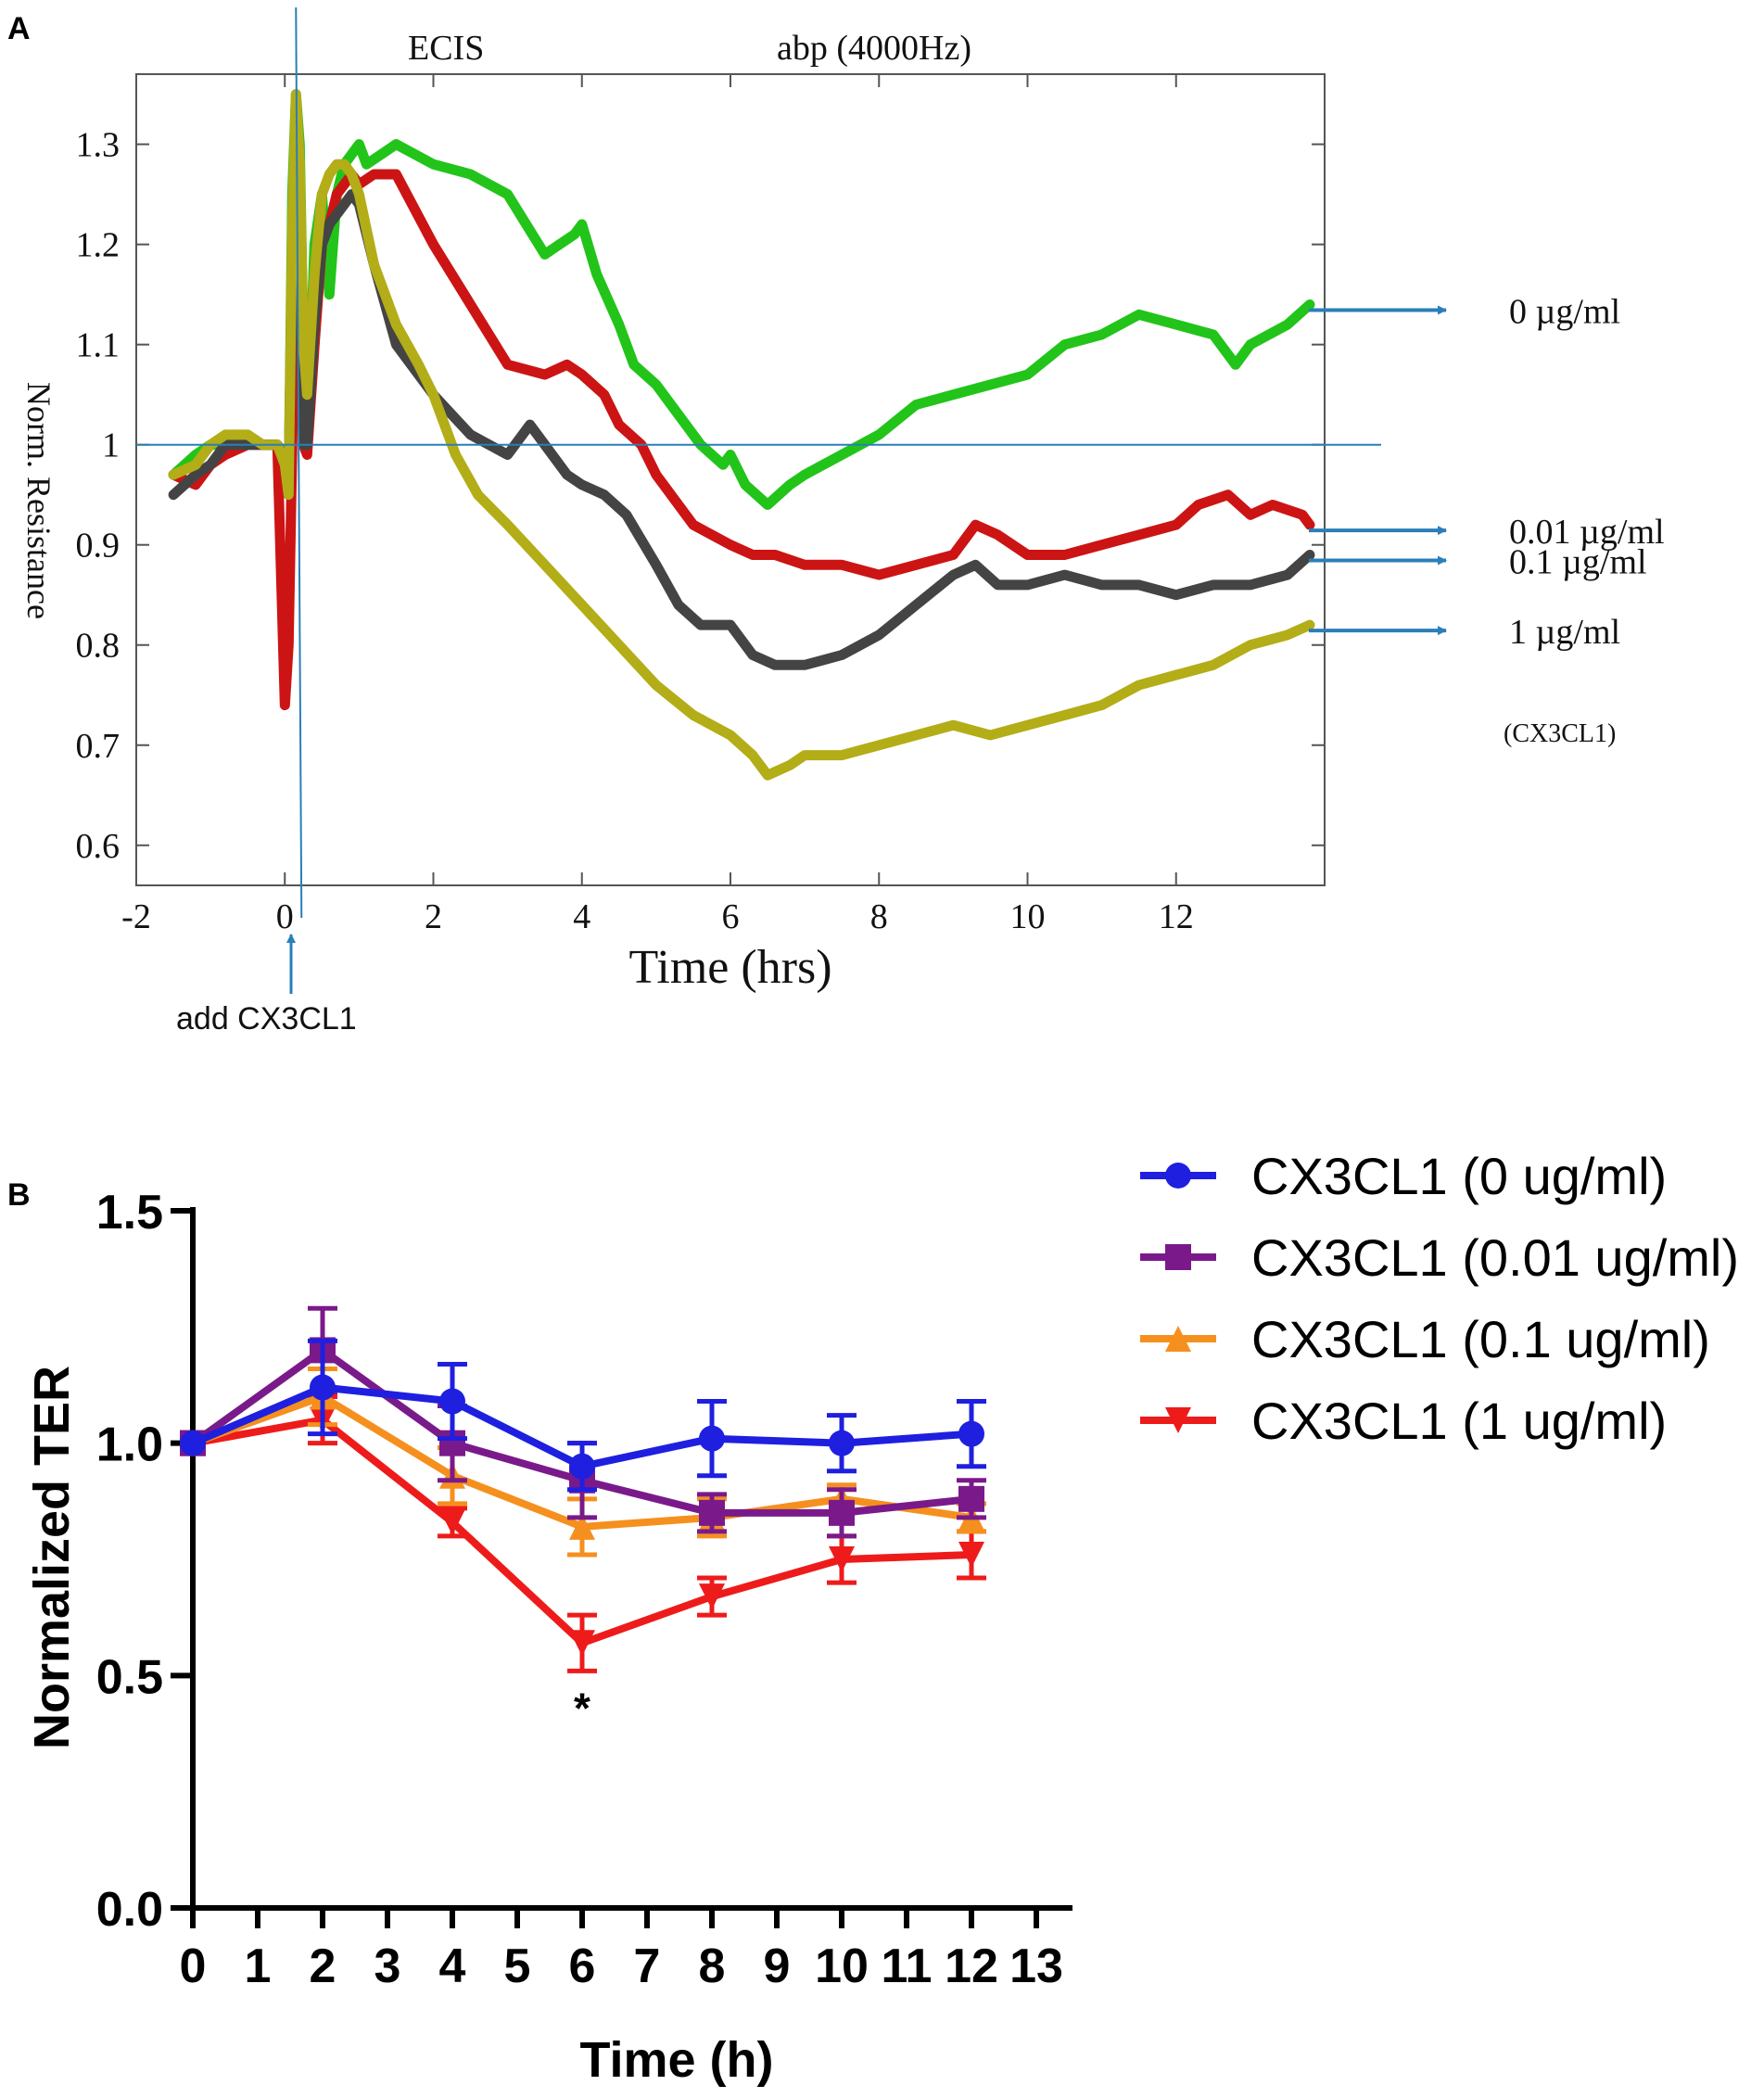  I want to click on panel-a-add-annotation: add CX3CL1, so click(266, 1018).